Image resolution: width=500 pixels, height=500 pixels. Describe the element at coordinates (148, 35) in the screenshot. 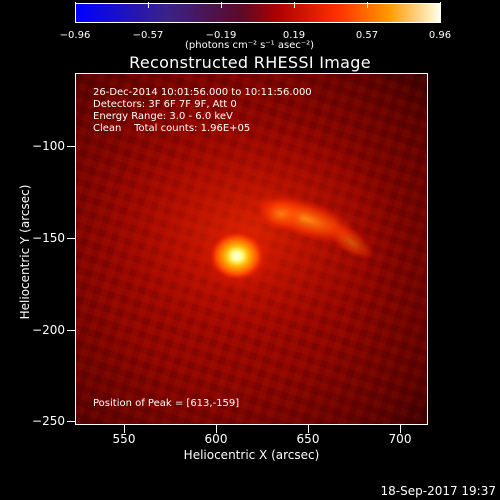

I see `colorbar-tick-label: −0.57` at that location.